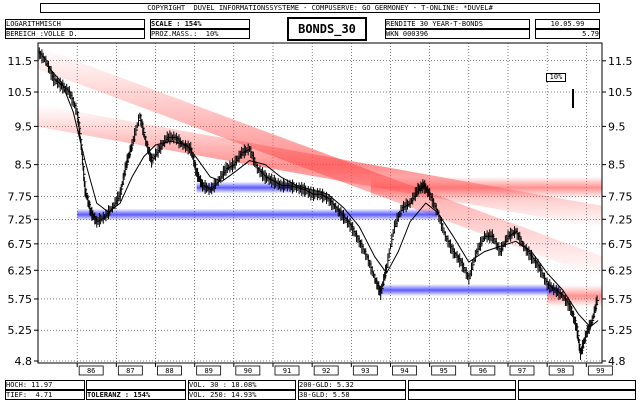 This screenshot has width=640, height=400. I want to click on x-tick-label: 92, so click(326, 371).